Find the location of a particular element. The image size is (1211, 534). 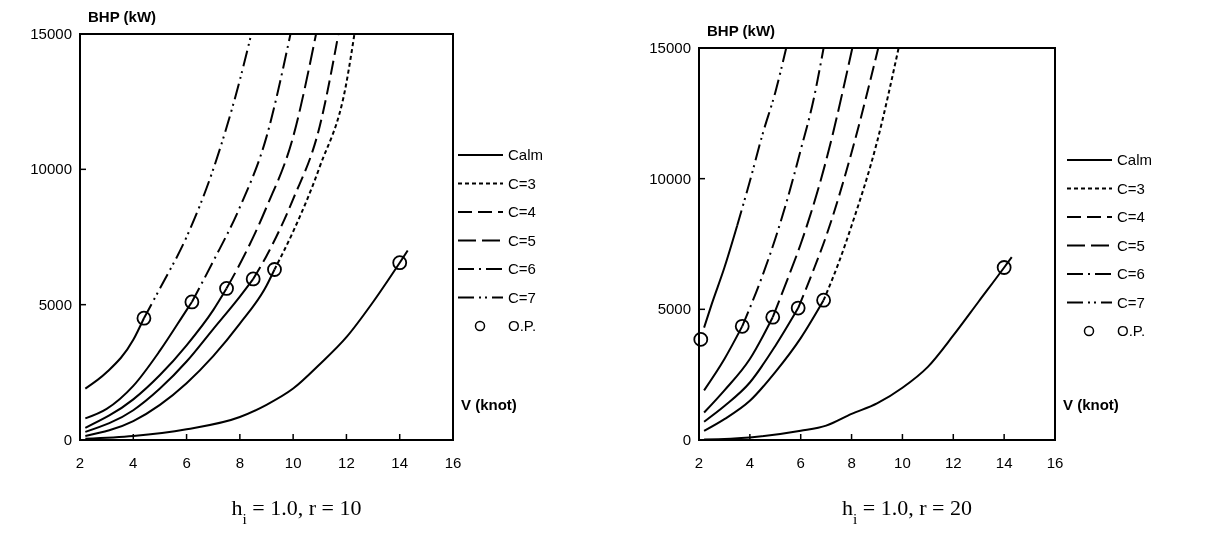

text: h$_{i}$ = 1.0, r = 20 is located at coordinates (907, 511).